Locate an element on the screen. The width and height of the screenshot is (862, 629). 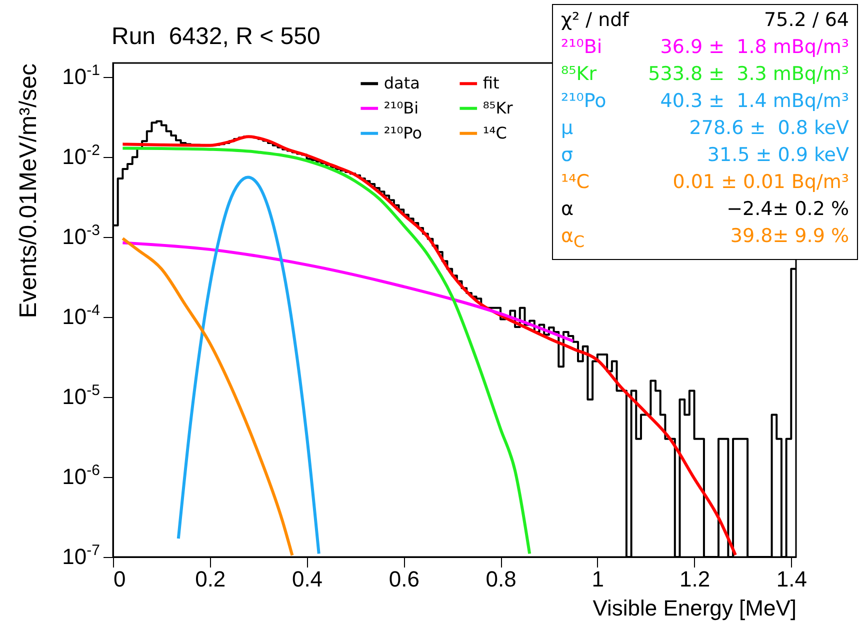
y-tick-label: 10$^{-7}$ is located at coordinates (81, 555).